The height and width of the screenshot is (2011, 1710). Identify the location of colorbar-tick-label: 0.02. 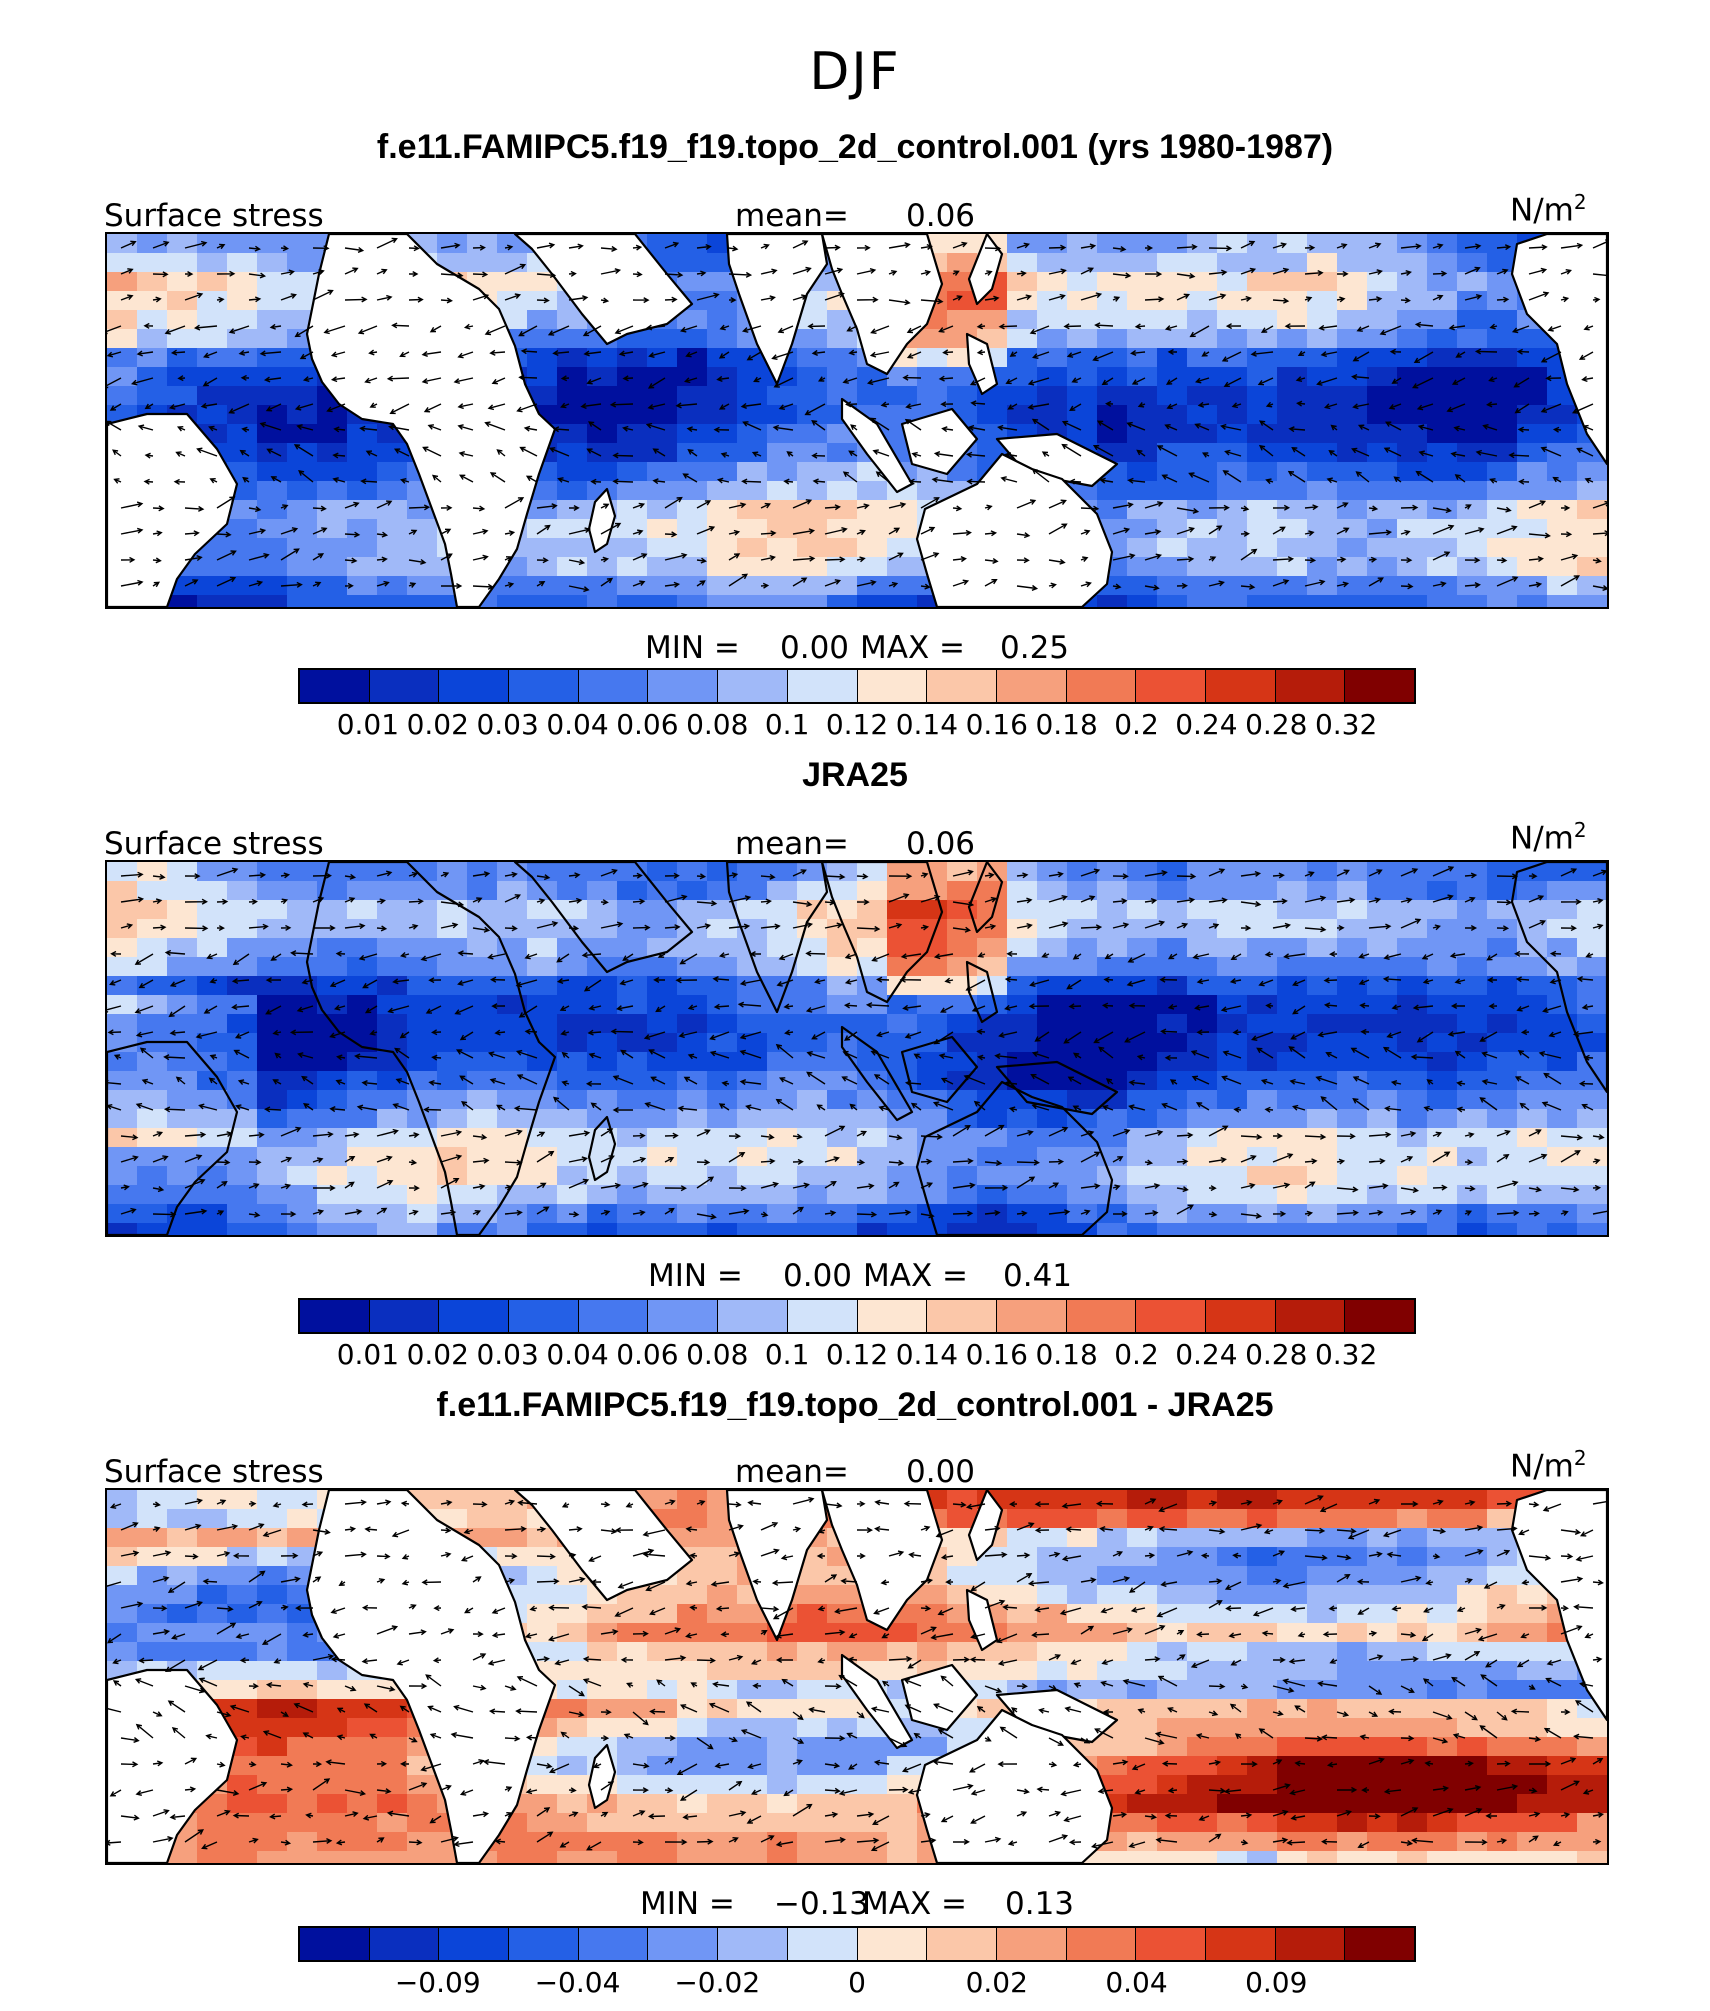
(437, 724).